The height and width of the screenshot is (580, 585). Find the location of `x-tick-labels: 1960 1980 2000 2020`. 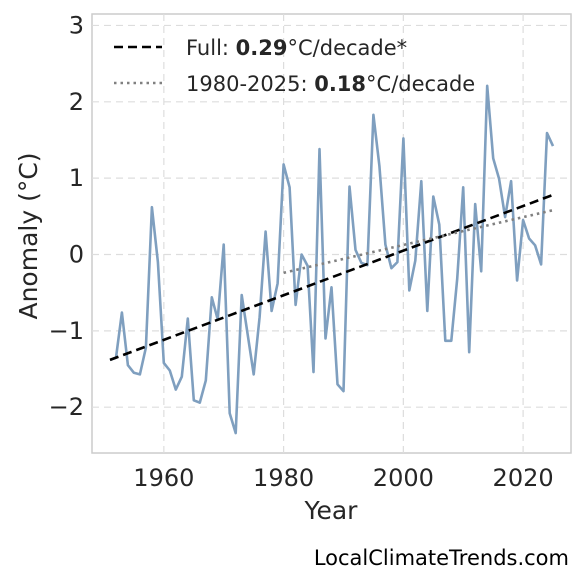

x-tick-labels: 1960 1980 2000 2020 is located at coordinates (343, 478).